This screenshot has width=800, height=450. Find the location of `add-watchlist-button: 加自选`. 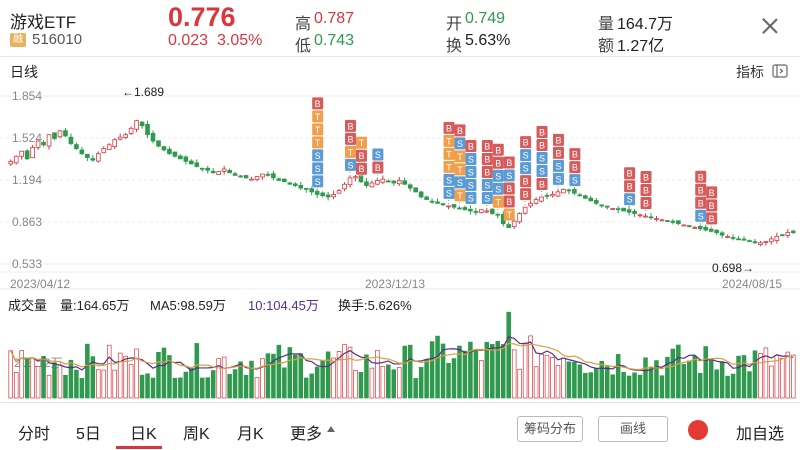

add-watchlist-button: 加自选 is located at coordinates (760, 434).